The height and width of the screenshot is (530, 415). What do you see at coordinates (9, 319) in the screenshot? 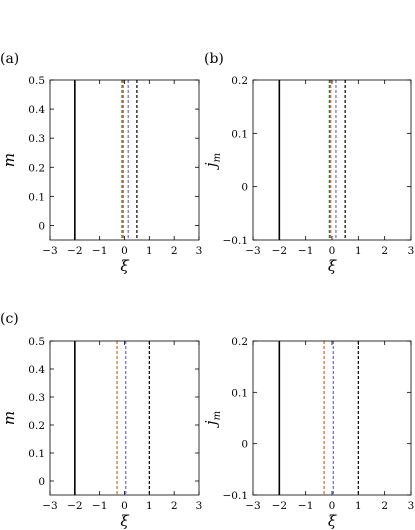
I see `panel-label: (c)` at bounding box center [9, 319].